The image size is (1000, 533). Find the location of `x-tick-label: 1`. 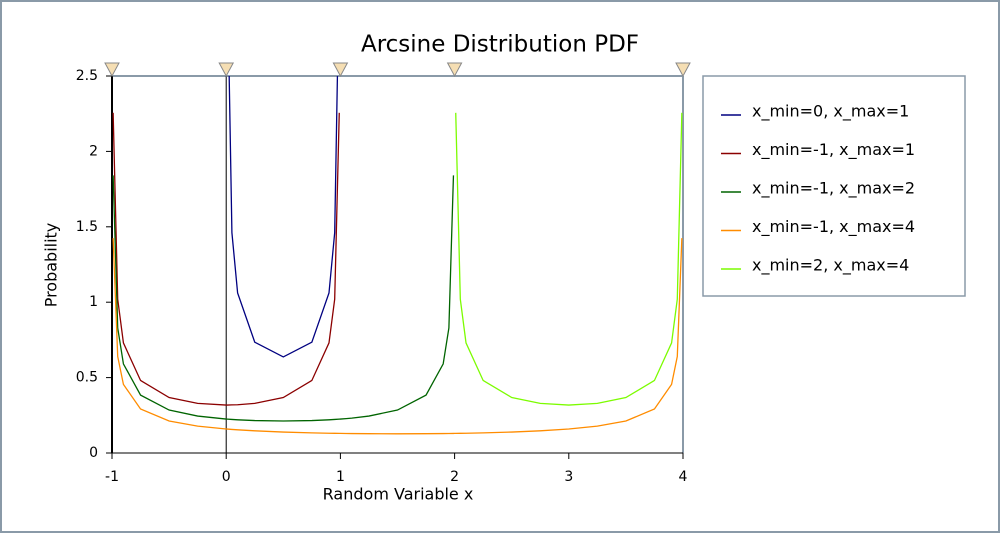

x-tick-label: 1 is located at coordinates (340, 477).